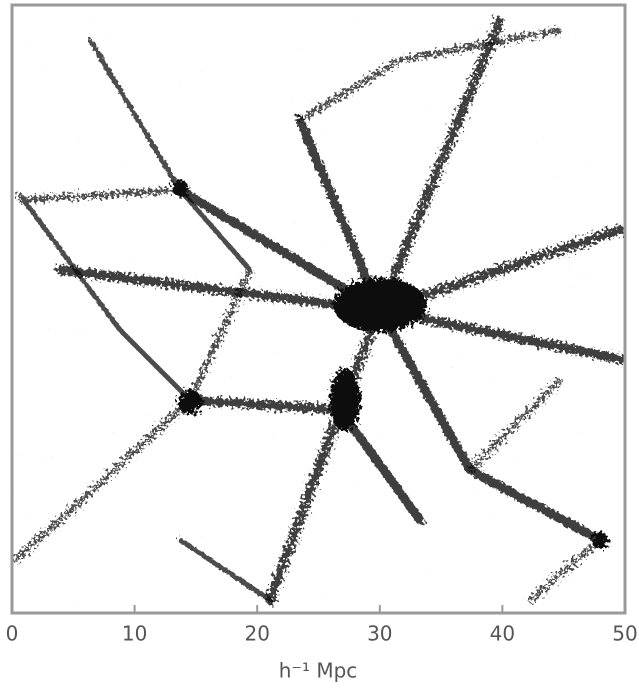  I want to click on x-tick-label: 50, so click(624, 634).